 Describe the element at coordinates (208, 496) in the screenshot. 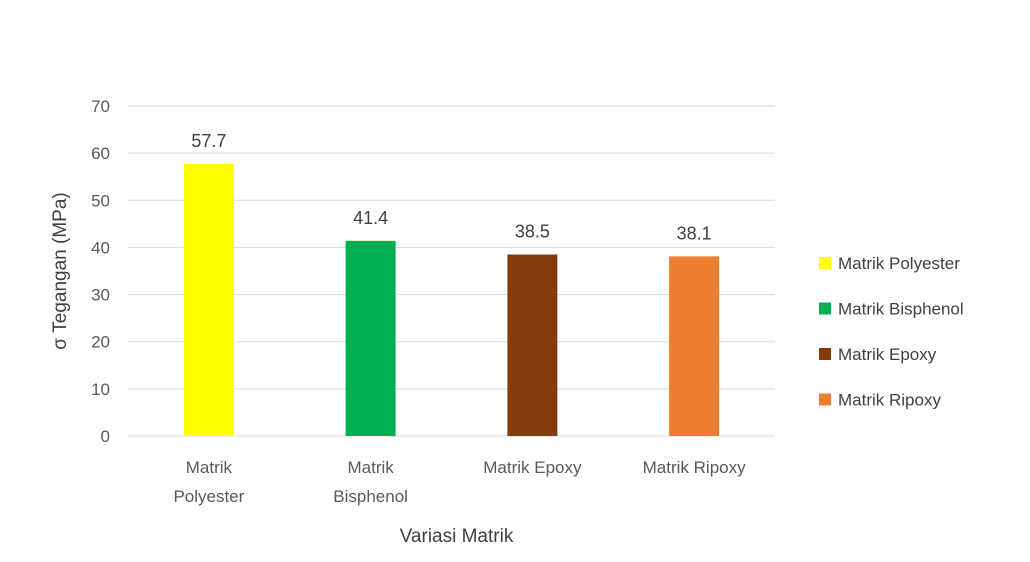

I see `x-category-label: Polyester` at that location.